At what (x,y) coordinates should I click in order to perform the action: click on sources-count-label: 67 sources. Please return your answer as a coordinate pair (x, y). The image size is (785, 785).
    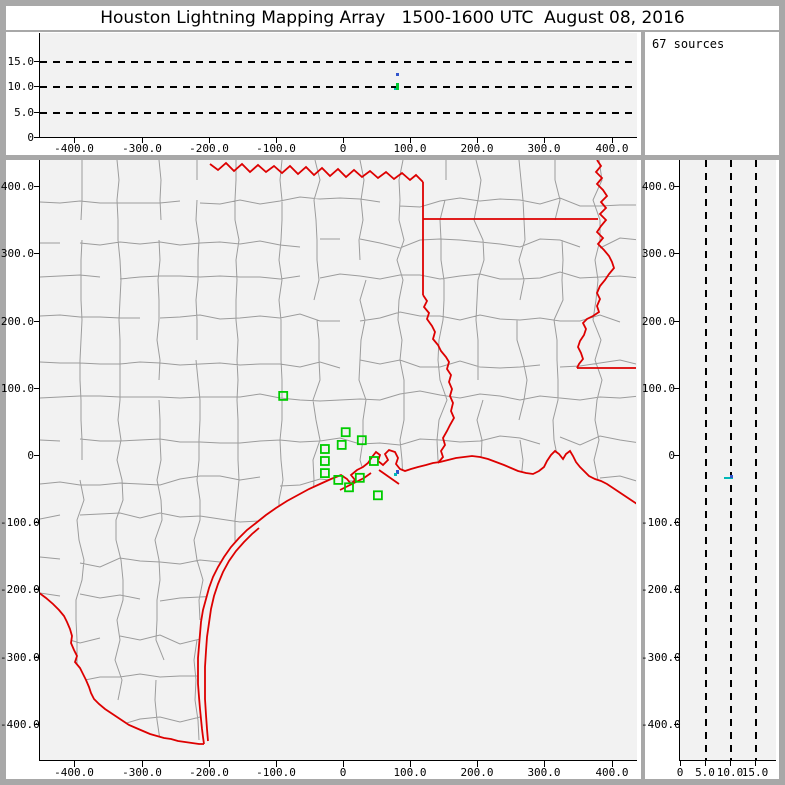
    Looking at the image, I should click on (688, 44).